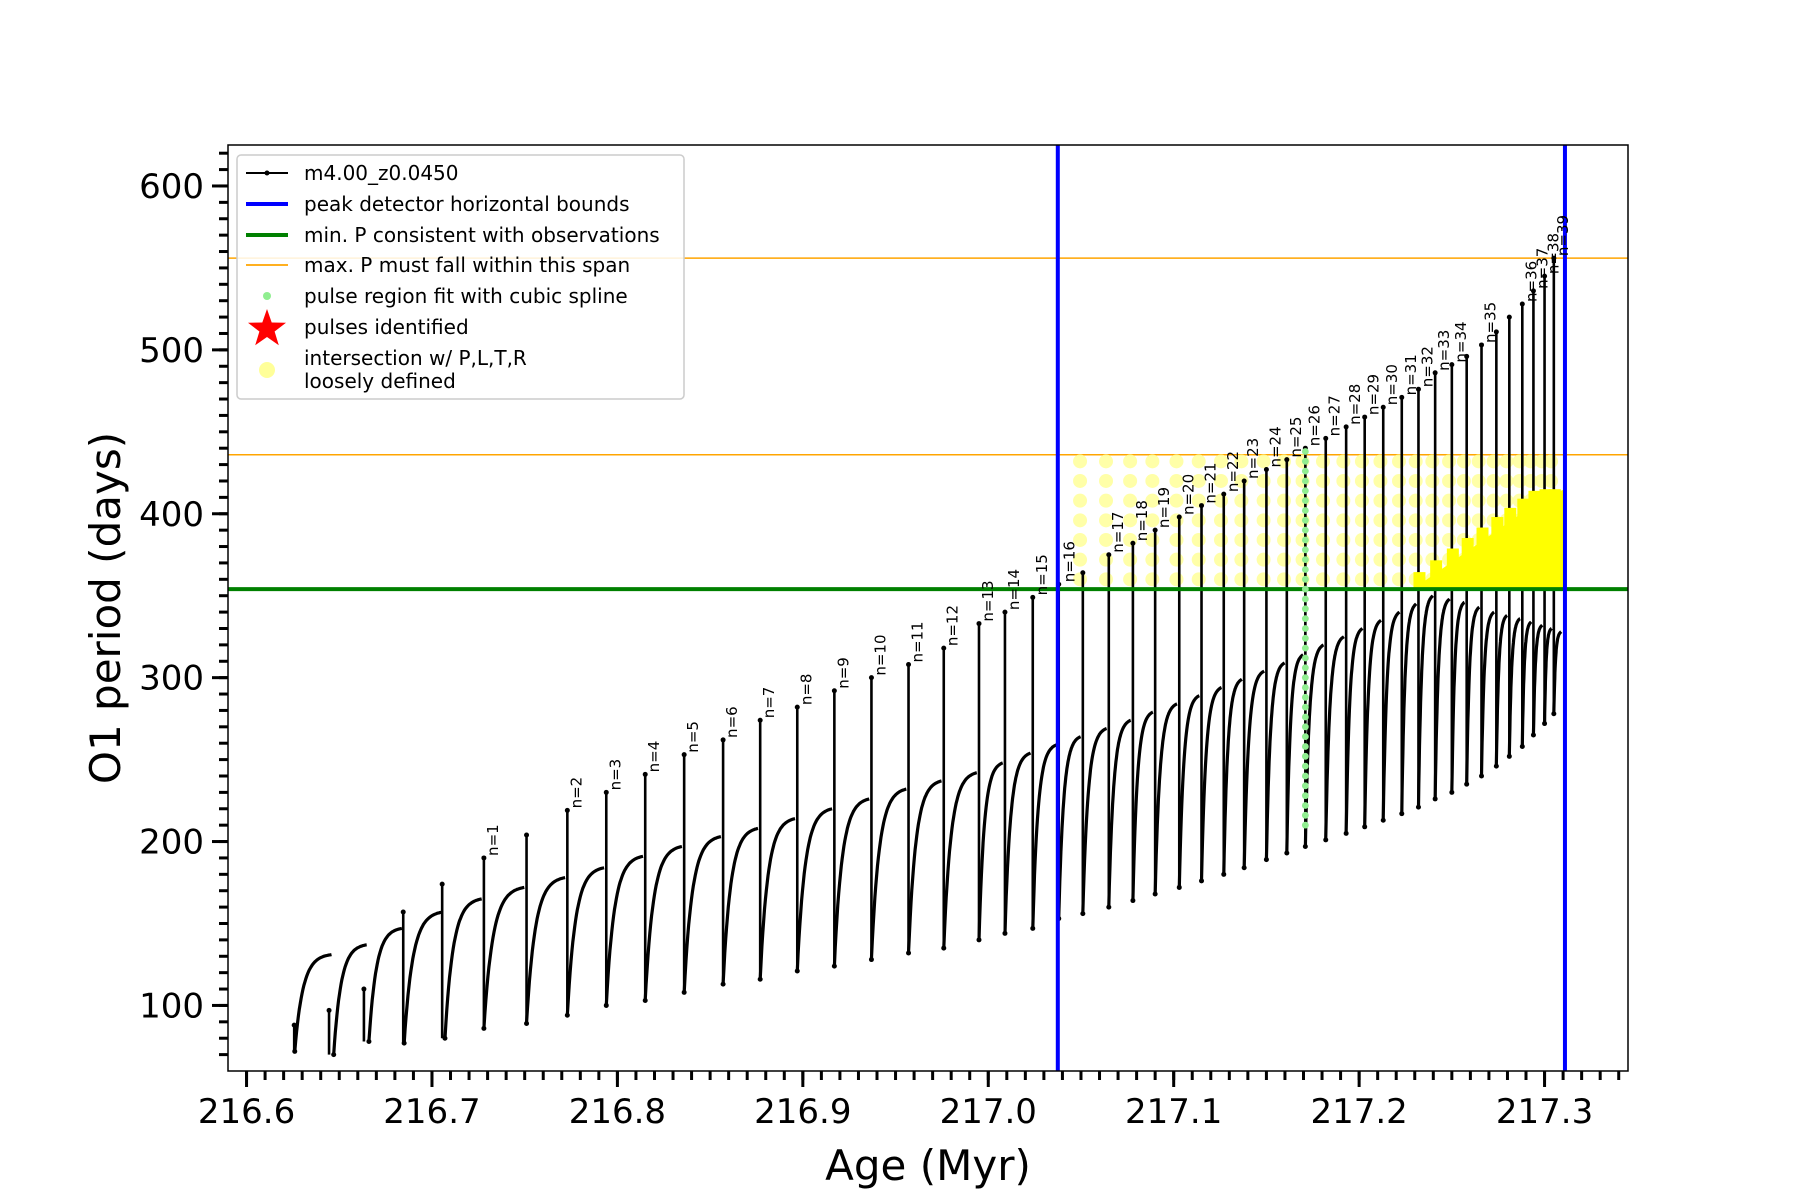 This screenshot has width=1800, height=1200. What do you see at coordinates (1542, 268) in the screenshot?
I see `pulse-label: n=37` at bounding box center [1542, 268].